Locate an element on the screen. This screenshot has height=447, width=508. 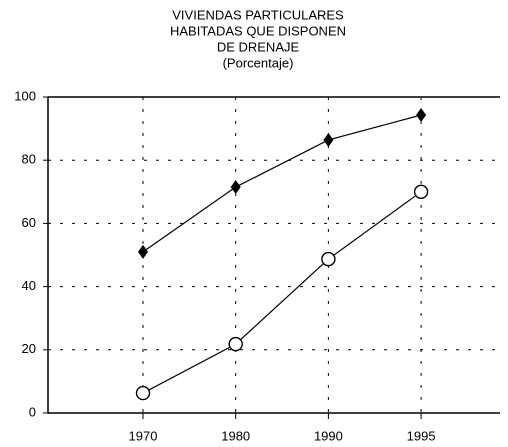
chart-title: HABITADAS QUE DISPONEN is located at coordinates (258, 30).